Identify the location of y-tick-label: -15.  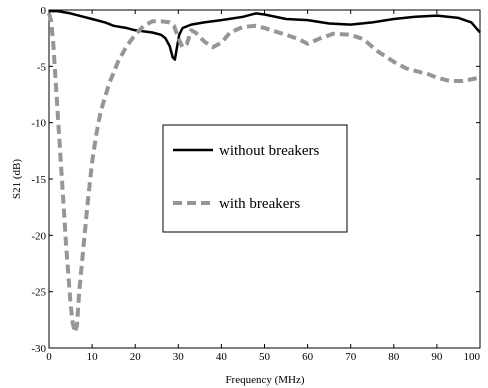
(38, 180).